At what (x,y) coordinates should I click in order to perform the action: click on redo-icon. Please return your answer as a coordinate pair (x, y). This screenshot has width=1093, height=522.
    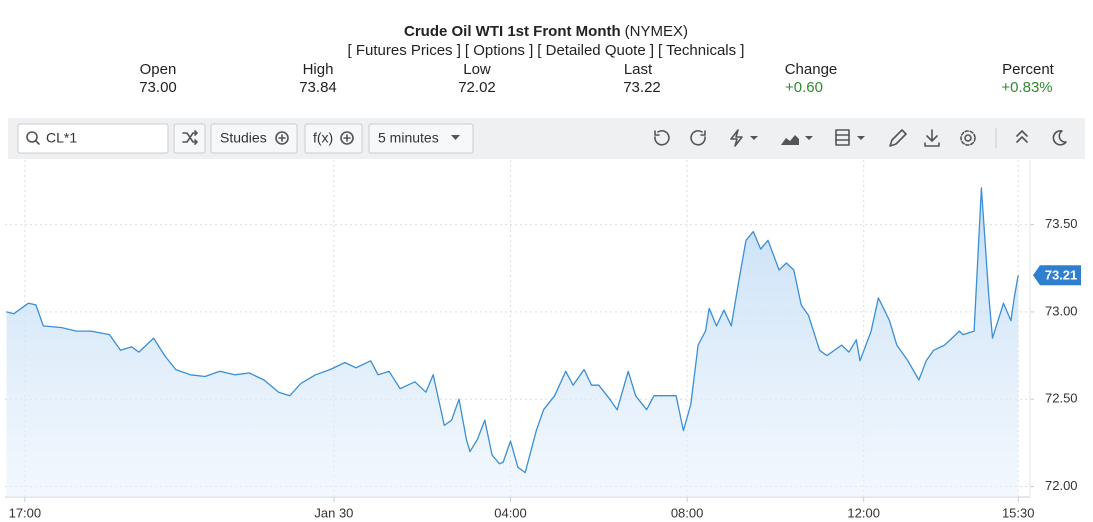
    Looking at the image, I should click on (698, 137).